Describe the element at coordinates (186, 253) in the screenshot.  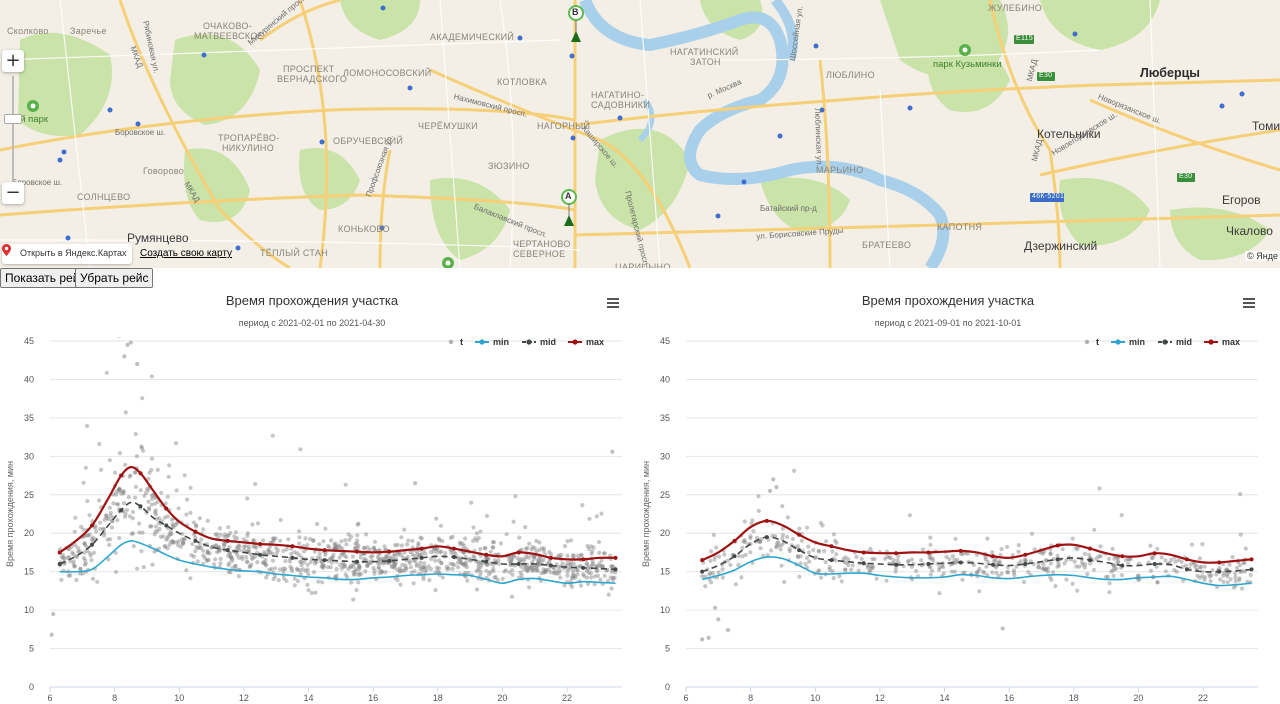
I see `create-map-link: Создать свою карту` at that location.